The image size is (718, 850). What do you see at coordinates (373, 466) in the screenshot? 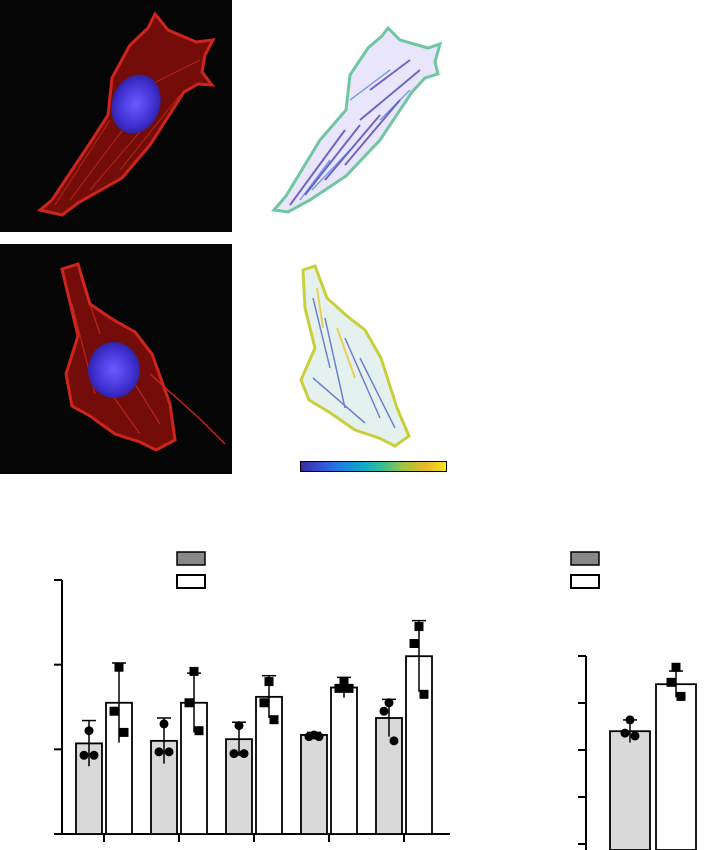
I see `orientation-colorbar` at bounding box center [373, 466].